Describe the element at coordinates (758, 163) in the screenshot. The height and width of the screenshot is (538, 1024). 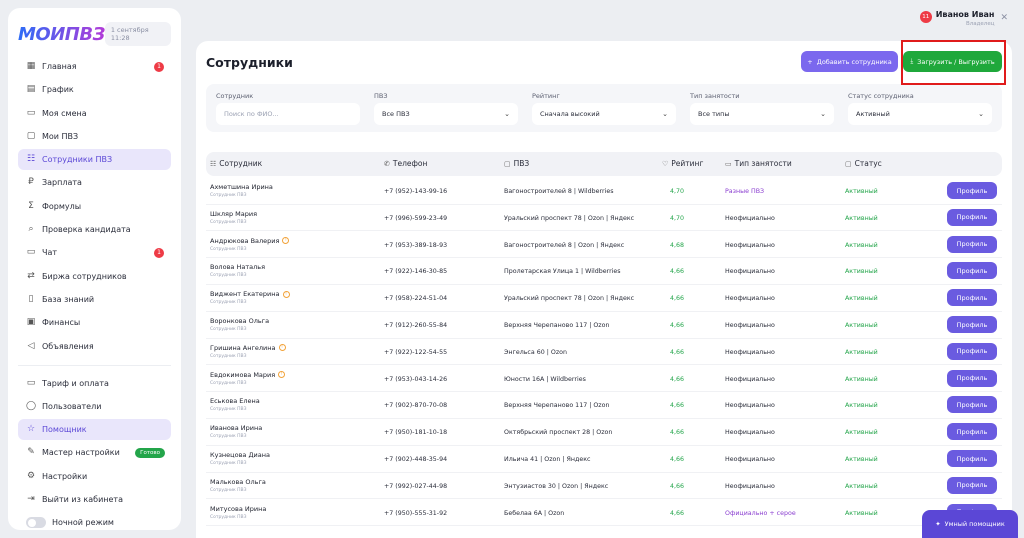
I see `column-header: ▭ Тип занятости` at that location.